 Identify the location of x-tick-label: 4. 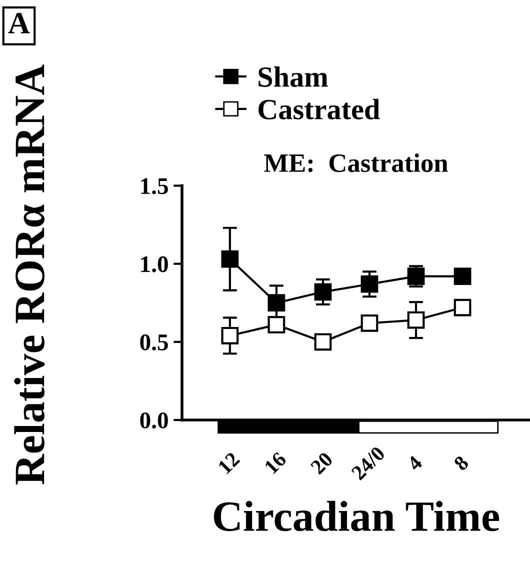
(414, 463).